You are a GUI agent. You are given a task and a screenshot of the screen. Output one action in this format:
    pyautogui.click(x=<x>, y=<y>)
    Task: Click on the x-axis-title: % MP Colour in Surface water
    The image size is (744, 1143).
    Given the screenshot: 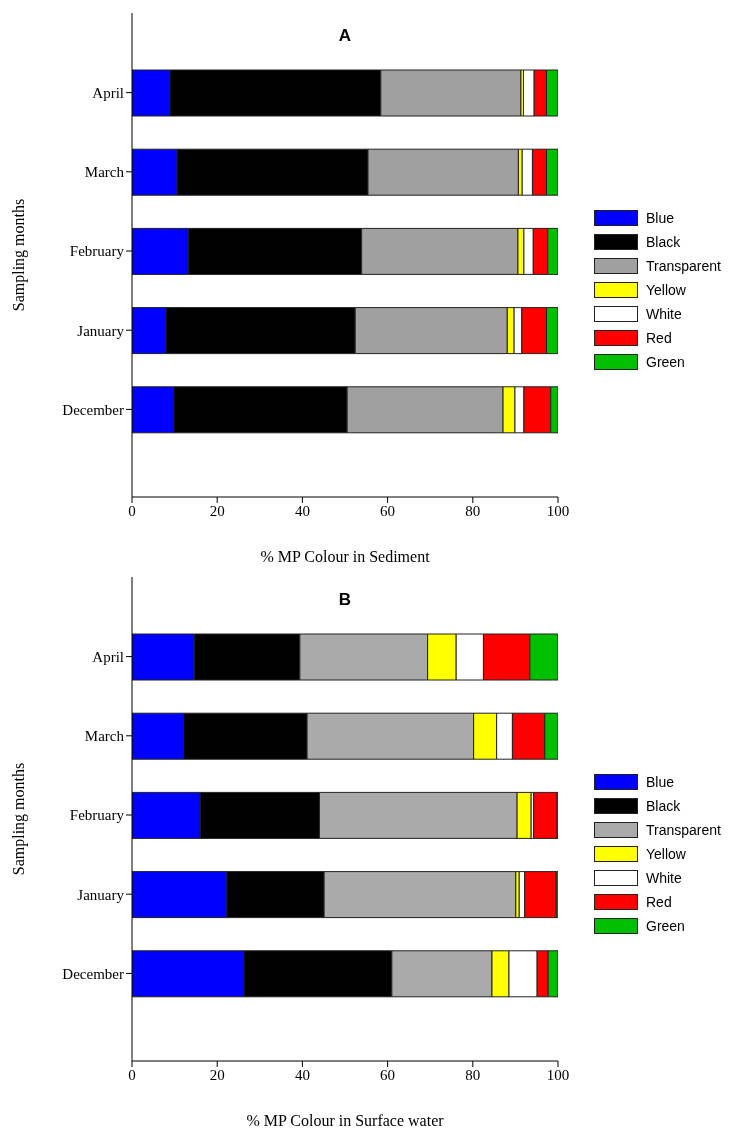 What is the action you would take?
    pyautogui.click(x=345, y=1120)
    